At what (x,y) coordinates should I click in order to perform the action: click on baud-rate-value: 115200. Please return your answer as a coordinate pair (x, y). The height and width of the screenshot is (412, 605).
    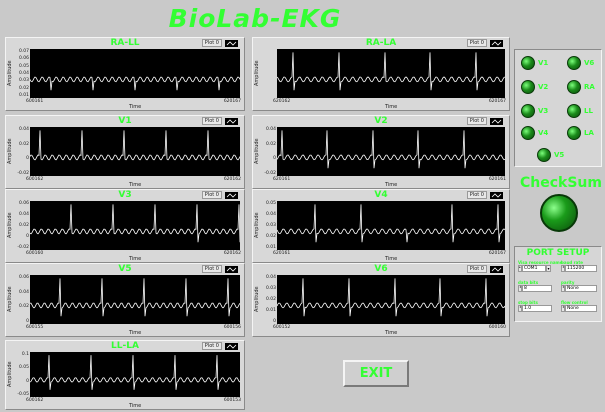
    Looking at the image, I should click on (581, 268).